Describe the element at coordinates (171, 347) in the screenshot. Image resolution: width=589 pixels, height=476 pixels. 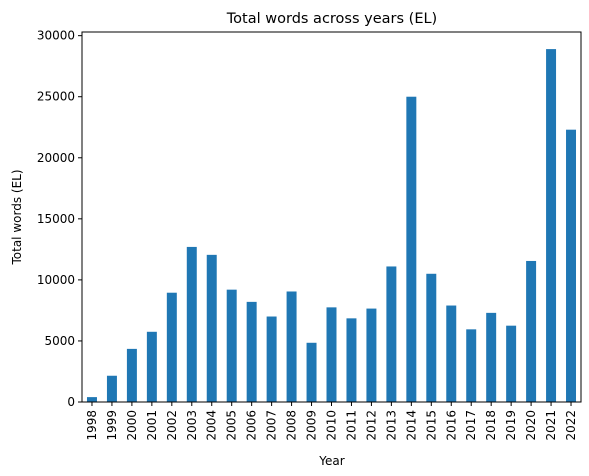
I see `bar-2002` at that location.